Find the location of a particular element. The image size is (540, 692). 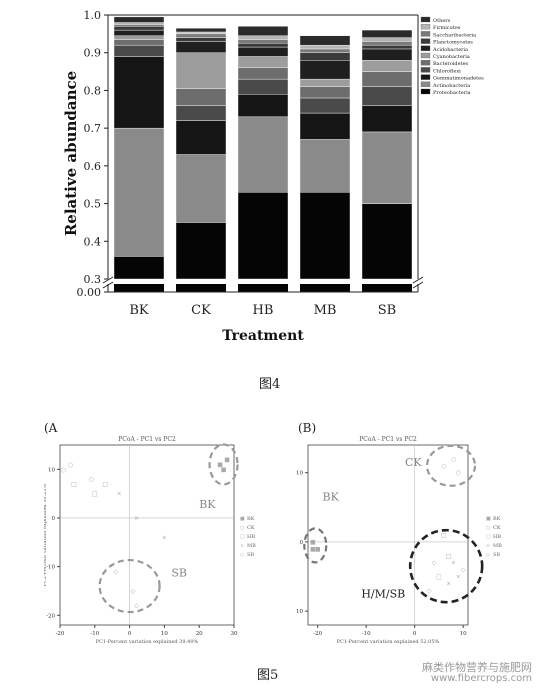

y-tick-label: 0.00 is located at coordinates (89, 292).